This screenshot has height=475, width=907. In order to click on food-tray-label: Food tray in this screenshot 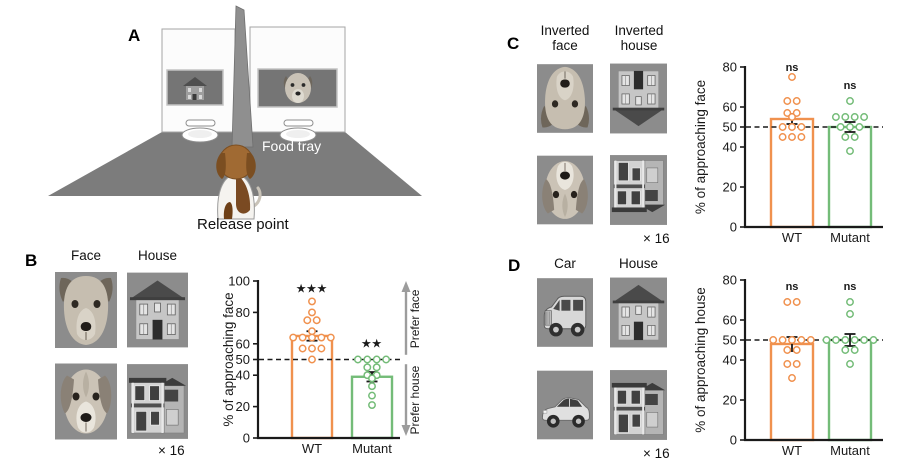, I will do `click(292, 146)`.